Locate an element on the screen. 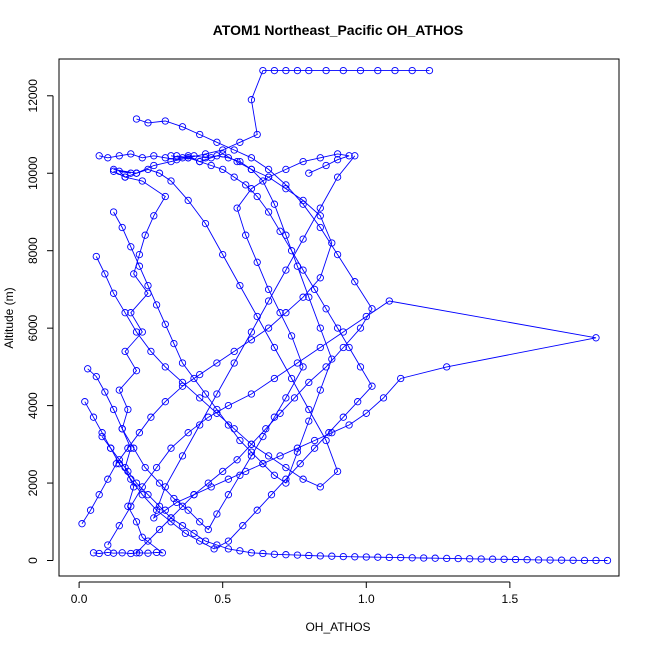 The image size is (650, 650). y-tick-label: 2000 is located at coordinates (33, 482).